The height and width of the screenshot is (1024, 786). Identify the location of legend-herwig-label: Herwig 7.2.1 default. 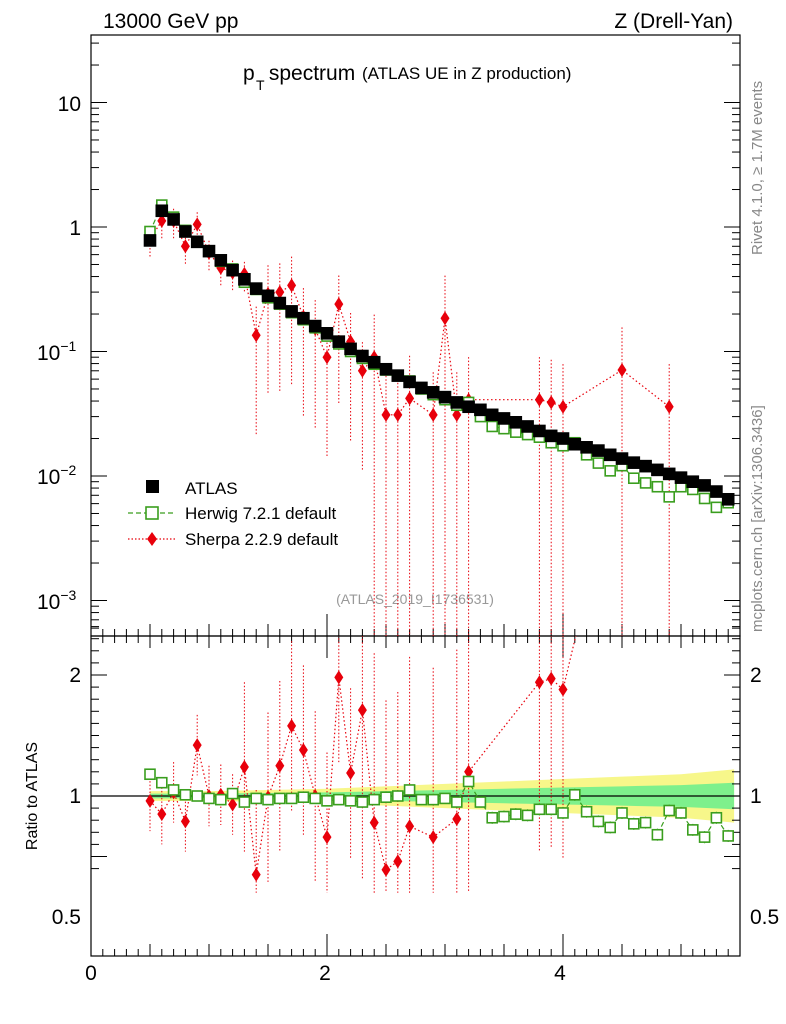
(260, 513).